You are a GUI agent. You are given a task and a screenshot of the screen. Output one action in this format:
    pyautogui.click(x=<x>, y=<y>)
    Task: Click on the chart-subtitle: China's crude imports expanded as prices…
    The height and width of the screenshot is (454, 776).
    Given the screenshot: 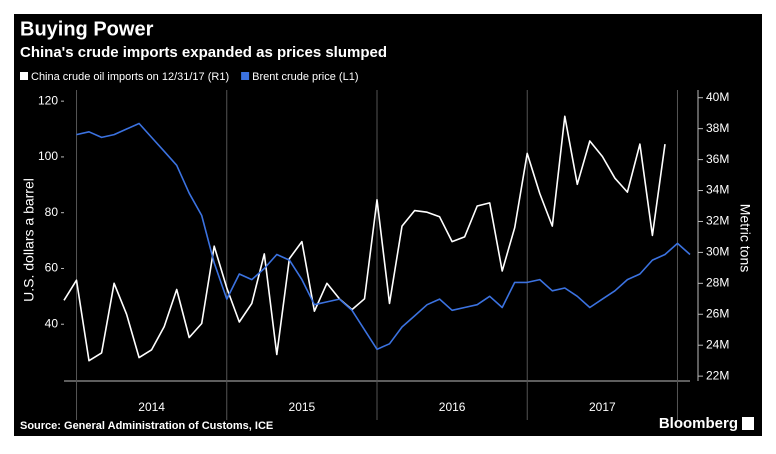 What is the action you would take?
    pyautogui.click(x=203, y=52)
    